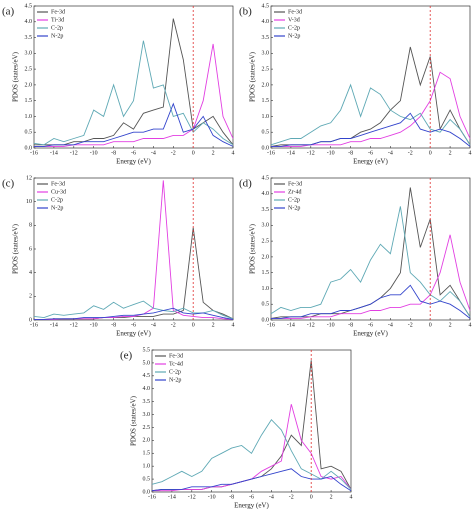  I want to click on y-tick-label: 0, so click(30, 320).